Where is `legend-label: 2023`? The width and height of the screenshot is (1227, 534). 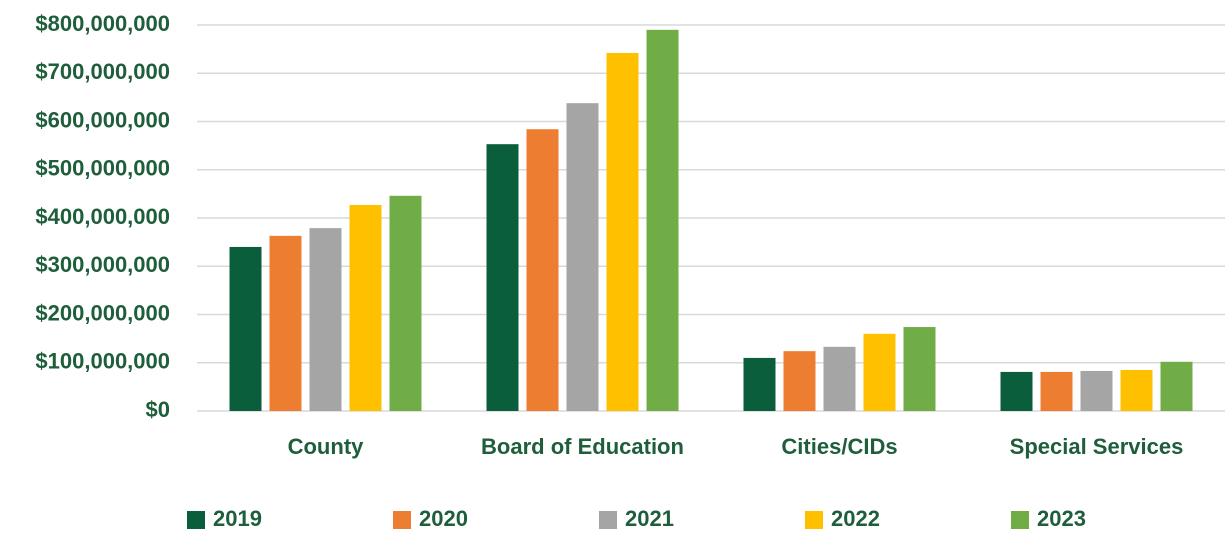
legend-label: 2023 is located at coordinates (1061, 518).